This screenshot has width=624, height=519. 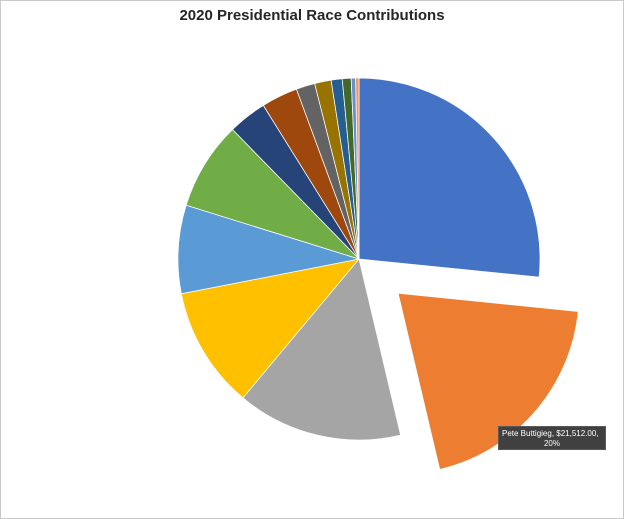 I want to click on tooltip-line-2: 20%, so click(x=551, y=443).